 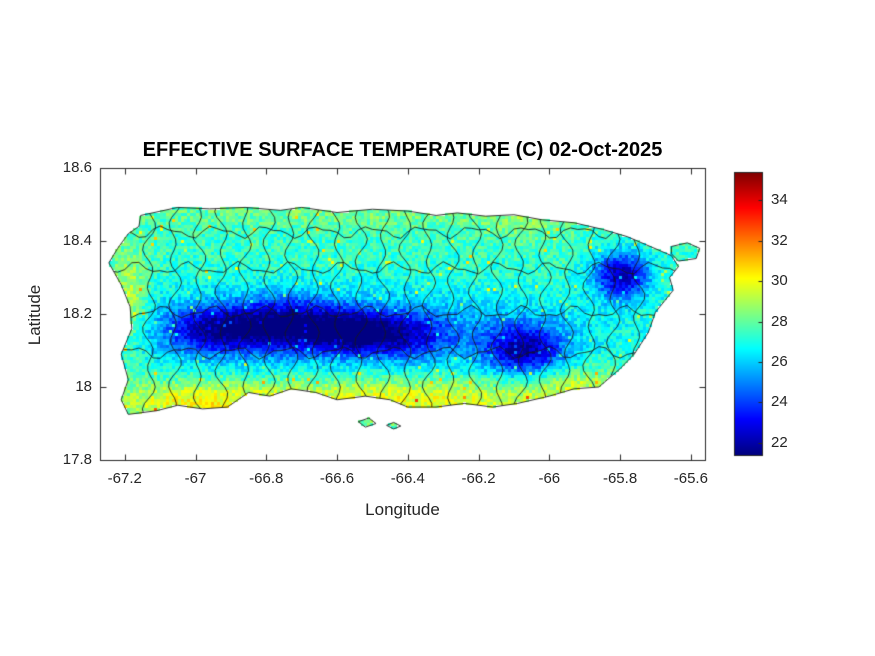 What do you see at coordinates (77, 459) in the screenshot?
I see `y-tick-label: 17.8` at bounding box center [77, 459].